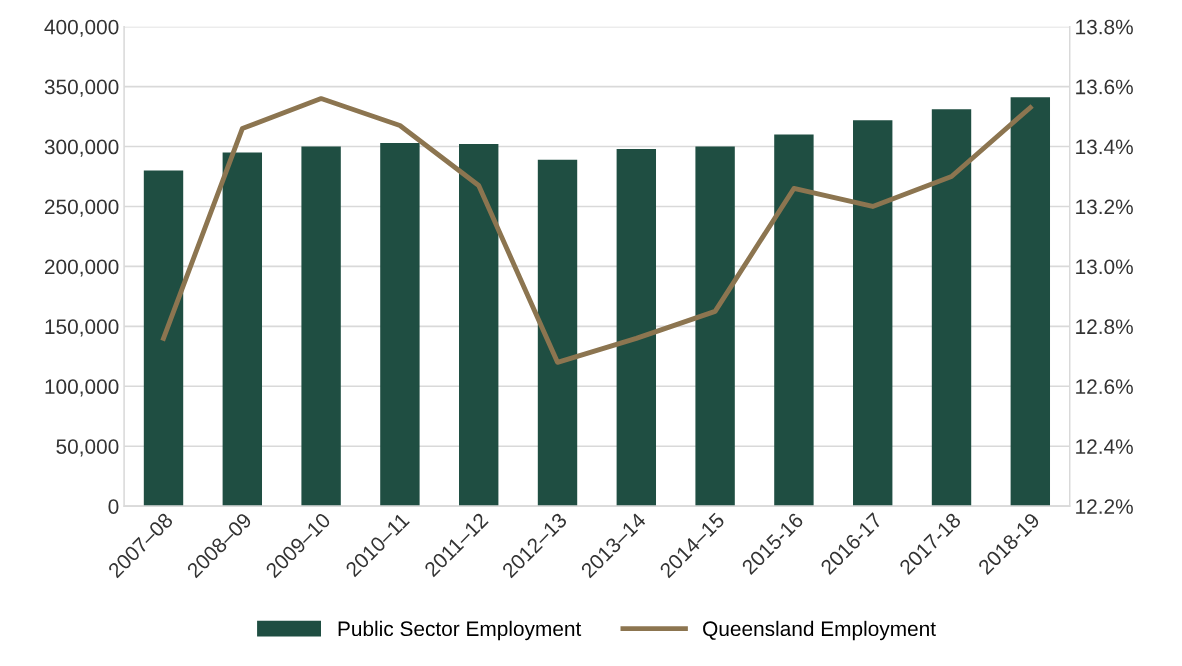 This screenshot has width=1182, height=666. Describe the element at coordinates (1104, 147) in the screenshot. I see `y2-tick-label: 13.4%` at that location.